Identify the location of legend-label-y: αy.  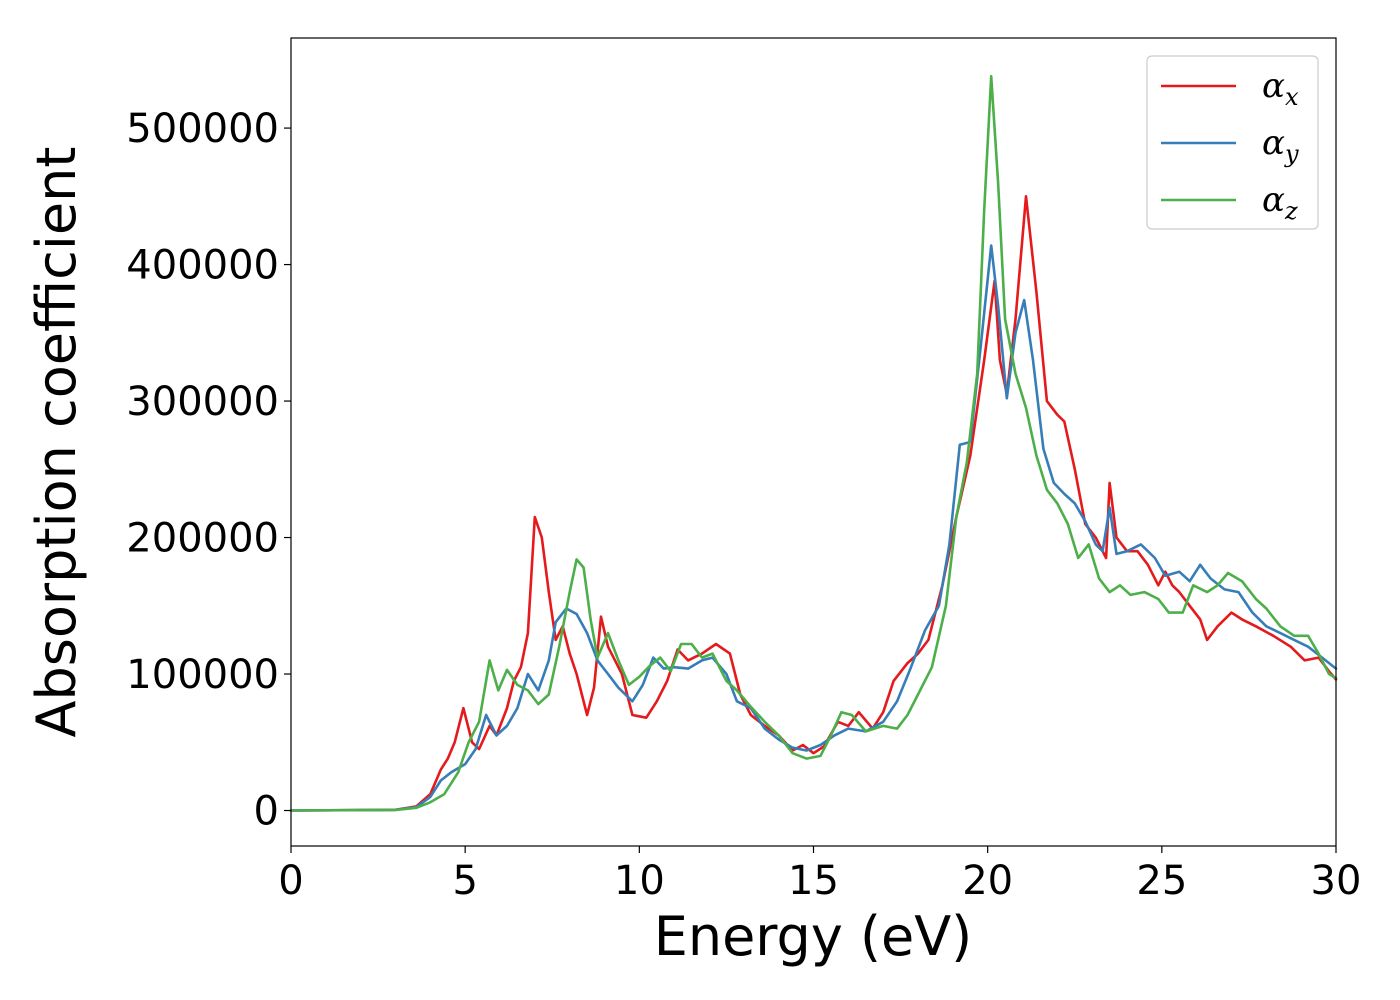
(1280, 145).